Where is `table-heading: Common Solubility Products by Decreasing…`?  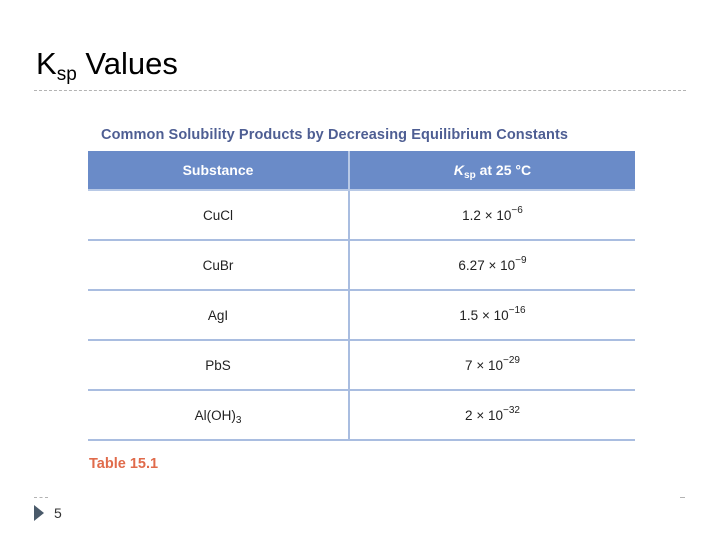
table-heading: Common Solubility Products by Decreasing… is located at coordinates (335, 135).